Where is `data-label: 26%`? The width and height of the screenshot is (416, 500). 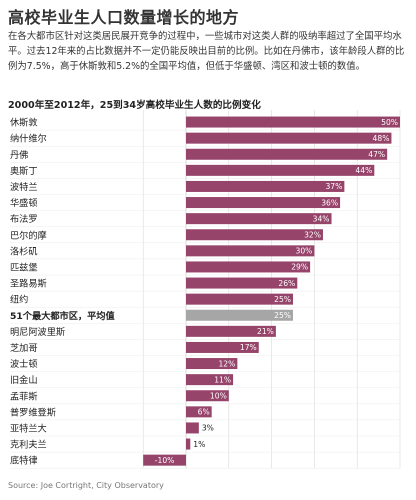
data-label: 26% is located at coordinates (286, 283).